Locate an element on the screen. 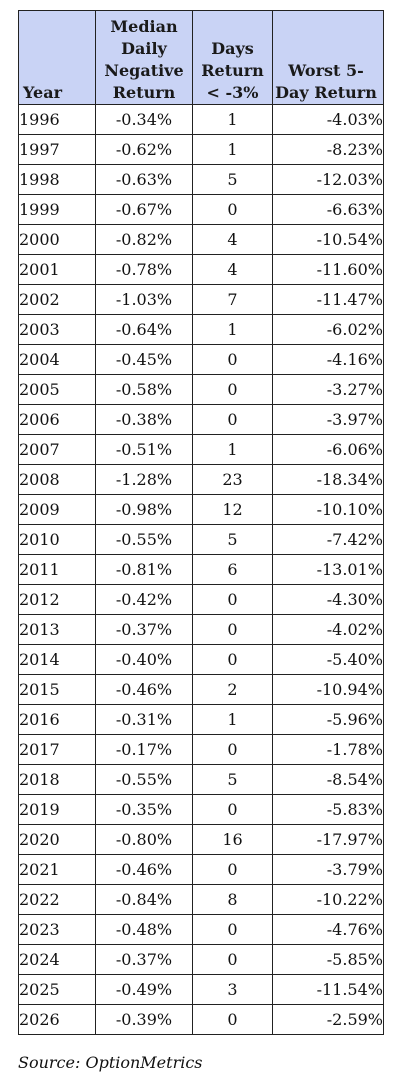  cell-year: 2026 is located at coordinates (57, 1019).